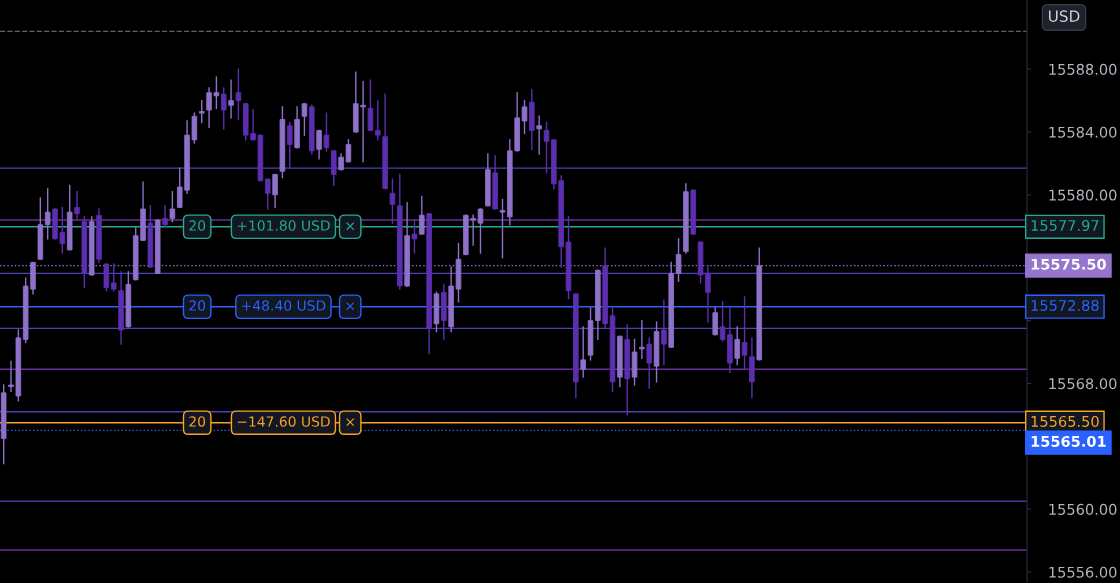 The image size is (1120, 583). I want to click on ref-line-label: 15577.97, so click(1065, 225).